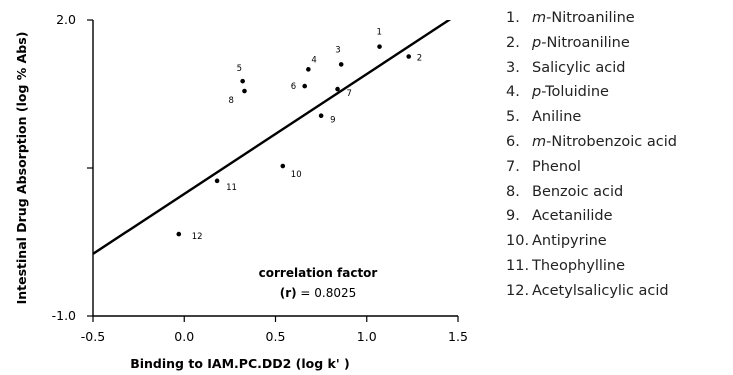 The width and height of the screenshot is (733, 375). What do you see at coordinates (518, 290) in the screenshot?
I see `legend-number: 12.` at bounding box center [518, 290].